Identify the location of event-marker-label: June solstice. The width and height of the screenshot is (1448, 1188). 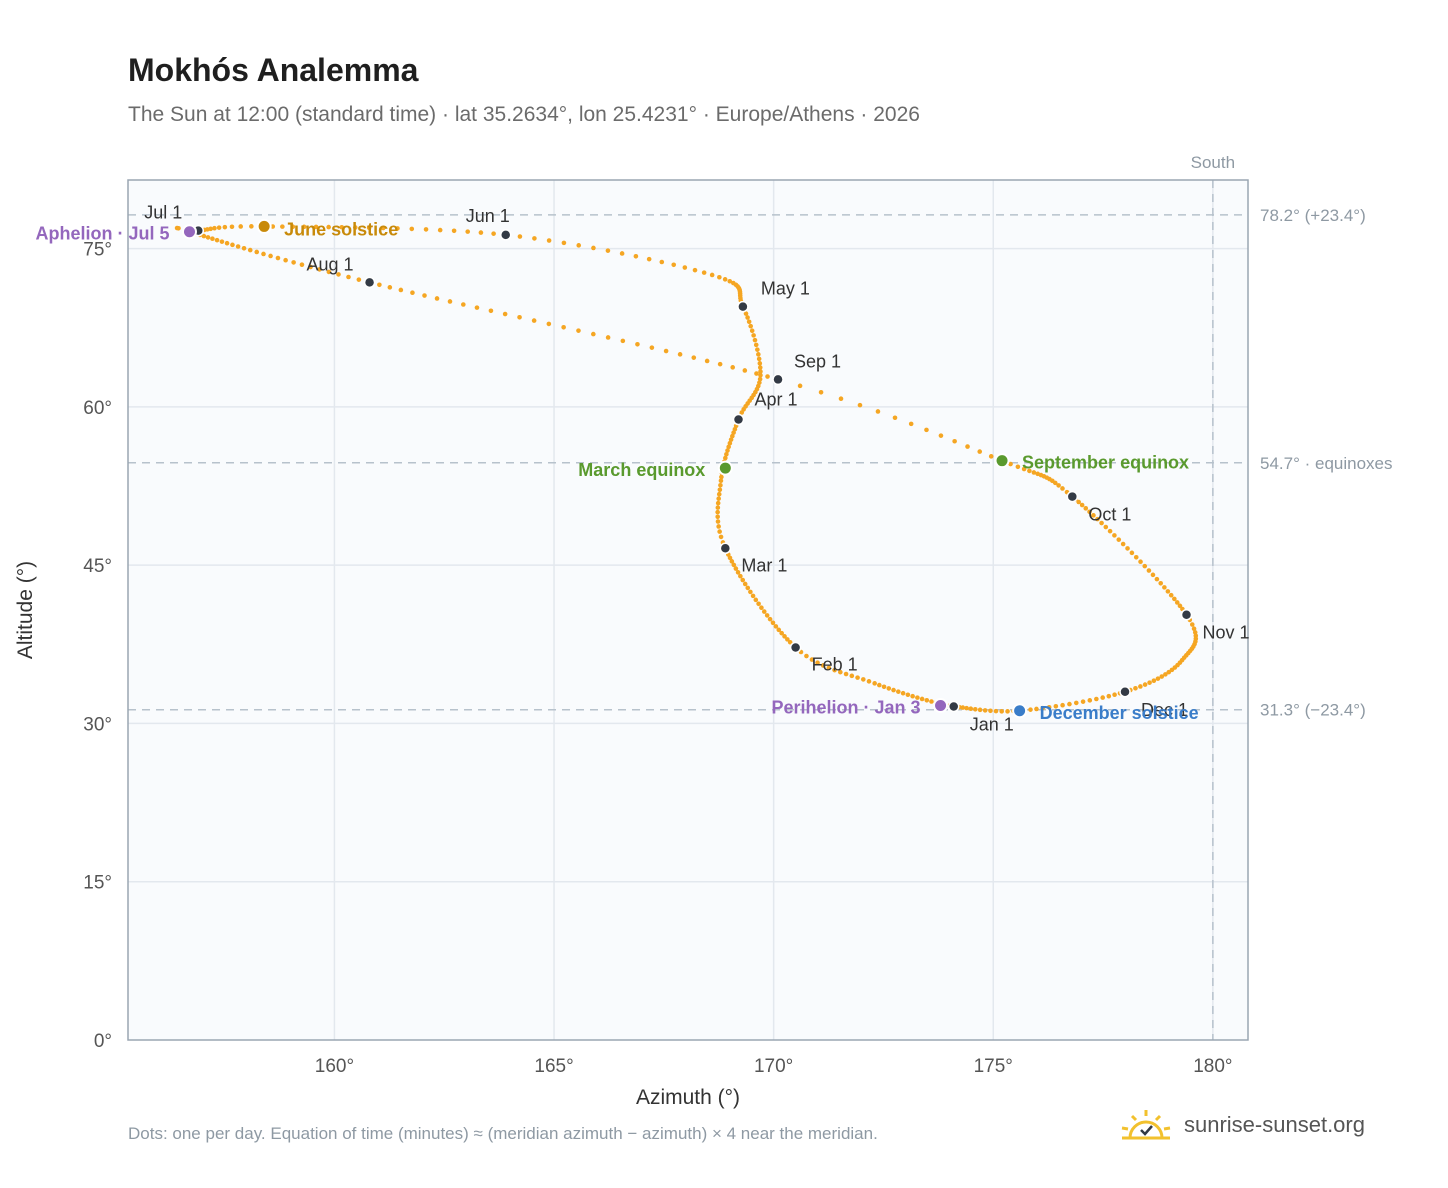
(341, 229).